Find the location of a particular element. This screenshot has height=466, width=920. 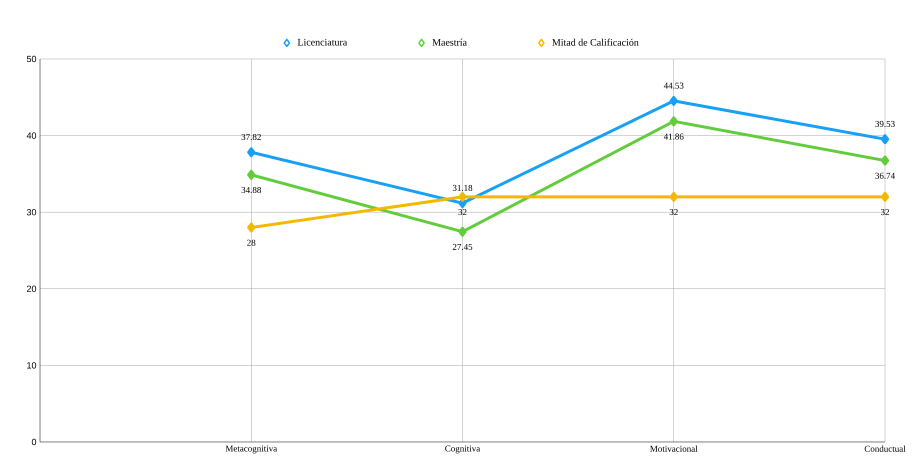

data-label: 28 is located at coordinates (251, 243).